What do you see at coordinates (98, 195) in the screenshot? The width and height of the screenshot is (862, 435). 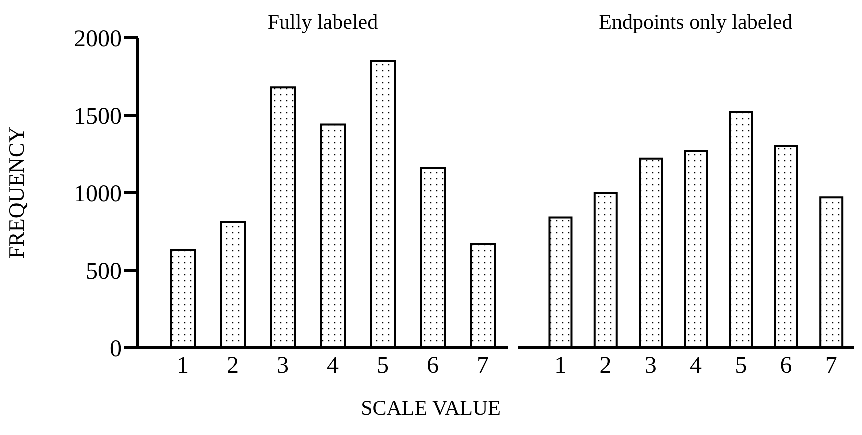 I see `y-tick-label: 1000` at bounding box center [98, 195].